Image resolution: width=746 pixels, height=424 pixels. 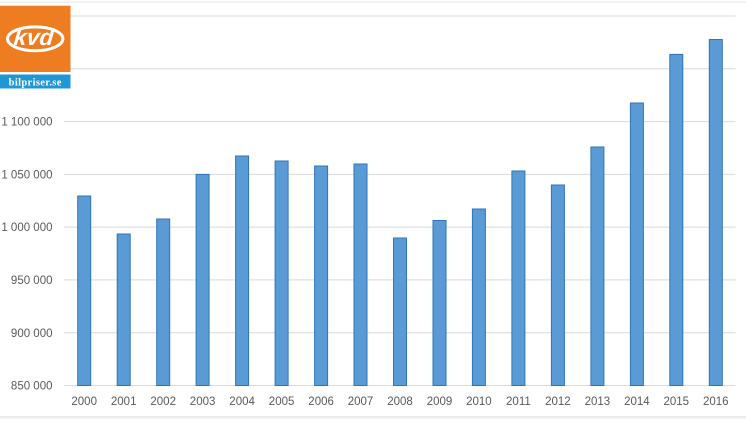 What do you see at coordinates (124, 402) in the screenshot?
I see `svg-text: 2001` at bounding box center [124, 402].